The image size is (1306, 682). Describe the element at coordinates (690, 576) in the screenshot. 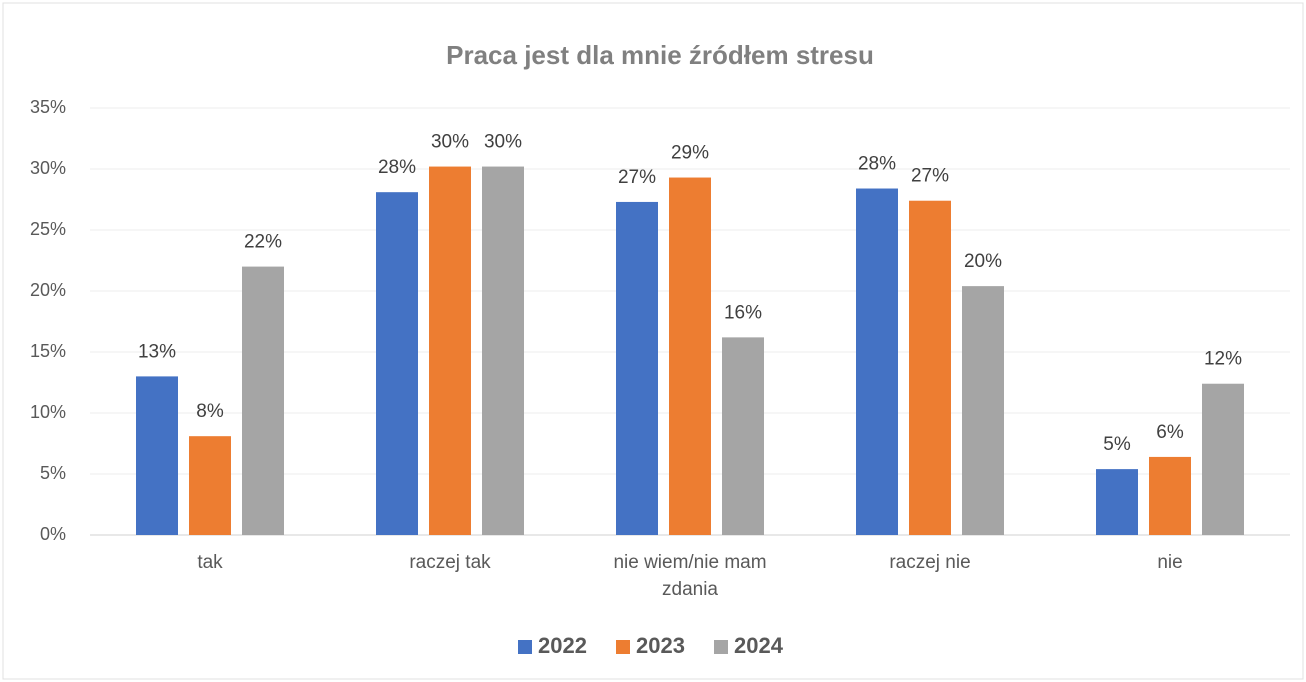

I see `x-tick-label: nie wiem/nie mam zdania` at that location.